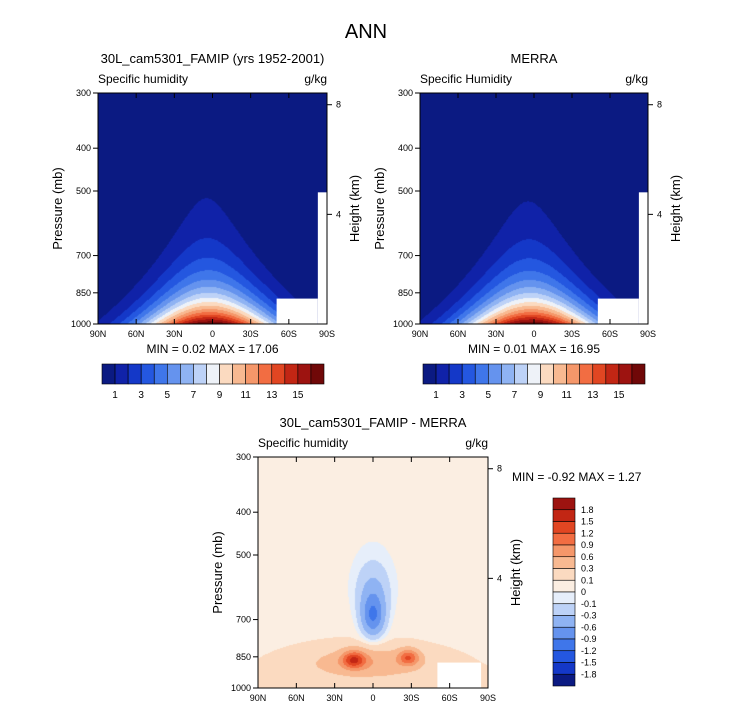 Image resolution: width=733 pixels, height=712 pixels. Describe the element at coordinates (83, 256) in the screenshot. I see `y-tick-label: 700` at that location.